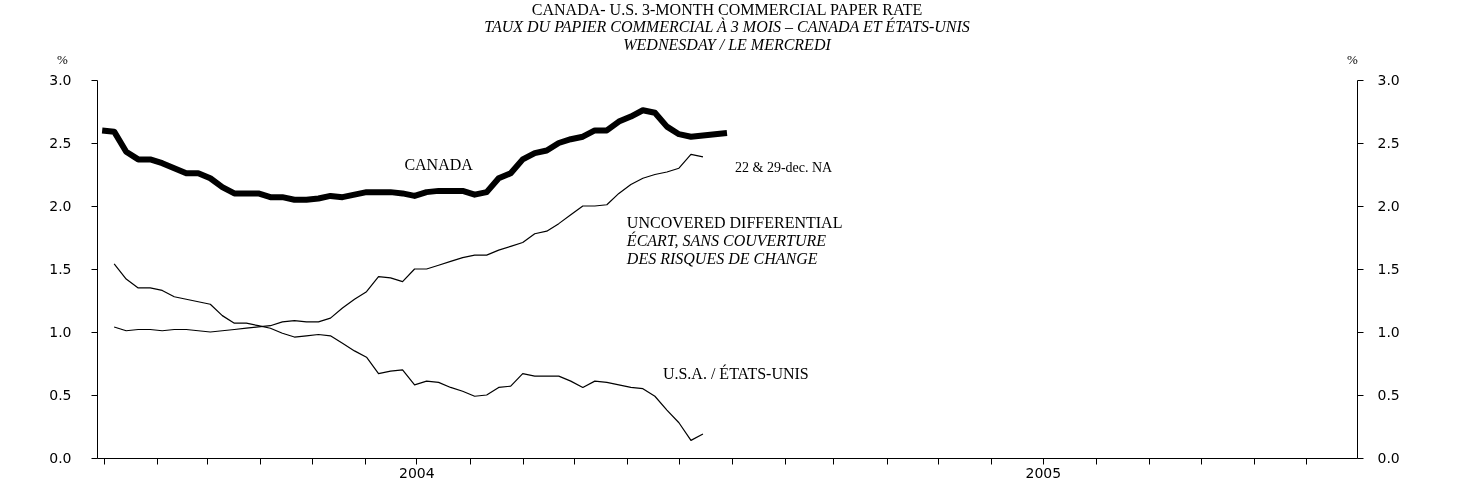  What do you see at coordinates (1388, 394) in the screenshot?
I see `y2-tick-label: 0.5` at bounding box center [1388, 394].